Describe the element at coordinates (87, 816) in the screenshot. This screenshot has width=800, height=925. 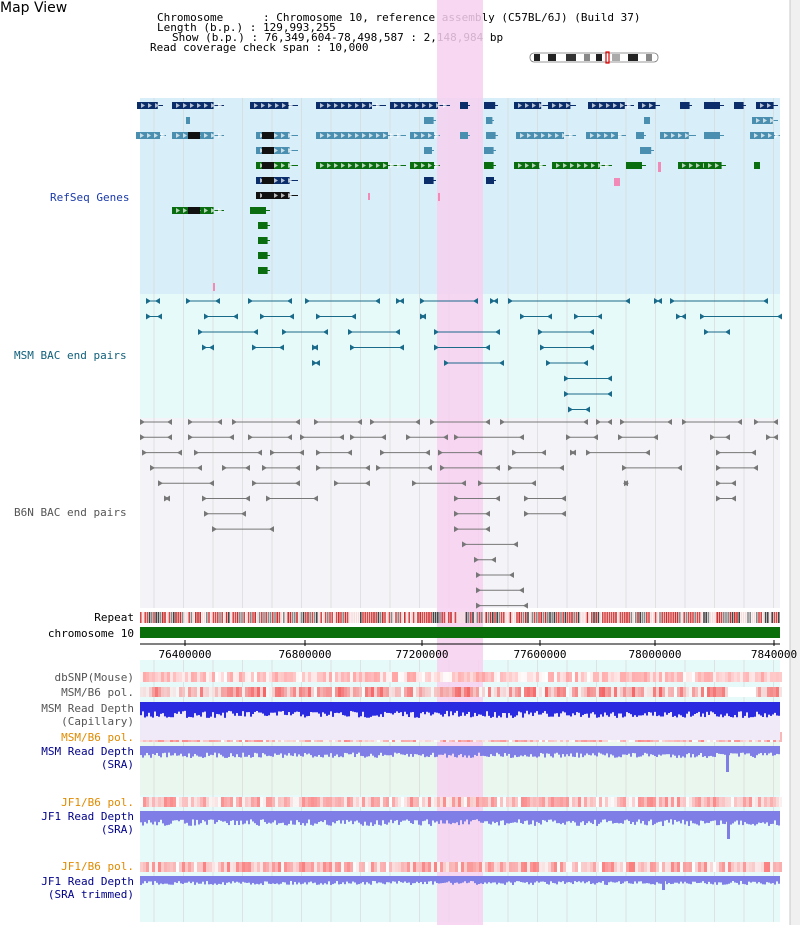
I see `jf1-read-depth-sra-label: JF1 Read Depth` at that location.